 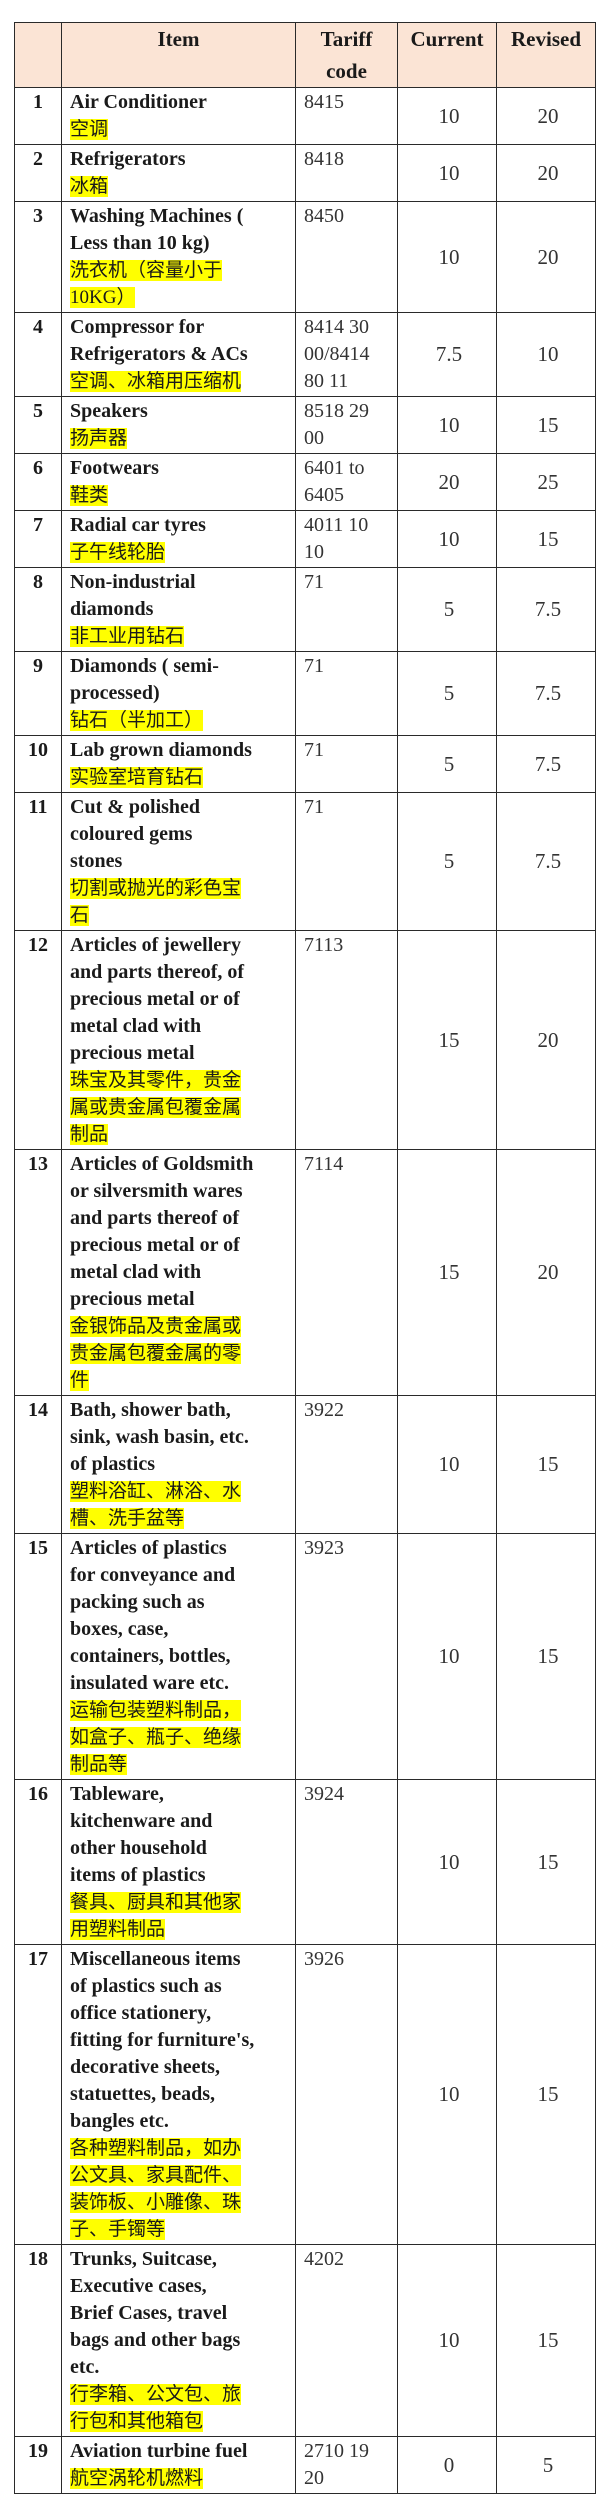 What do you see at coordinates (346, 55) in the screenshot?
I see `header-tariff-code: Tariff code` at bounding box center [346, 55].